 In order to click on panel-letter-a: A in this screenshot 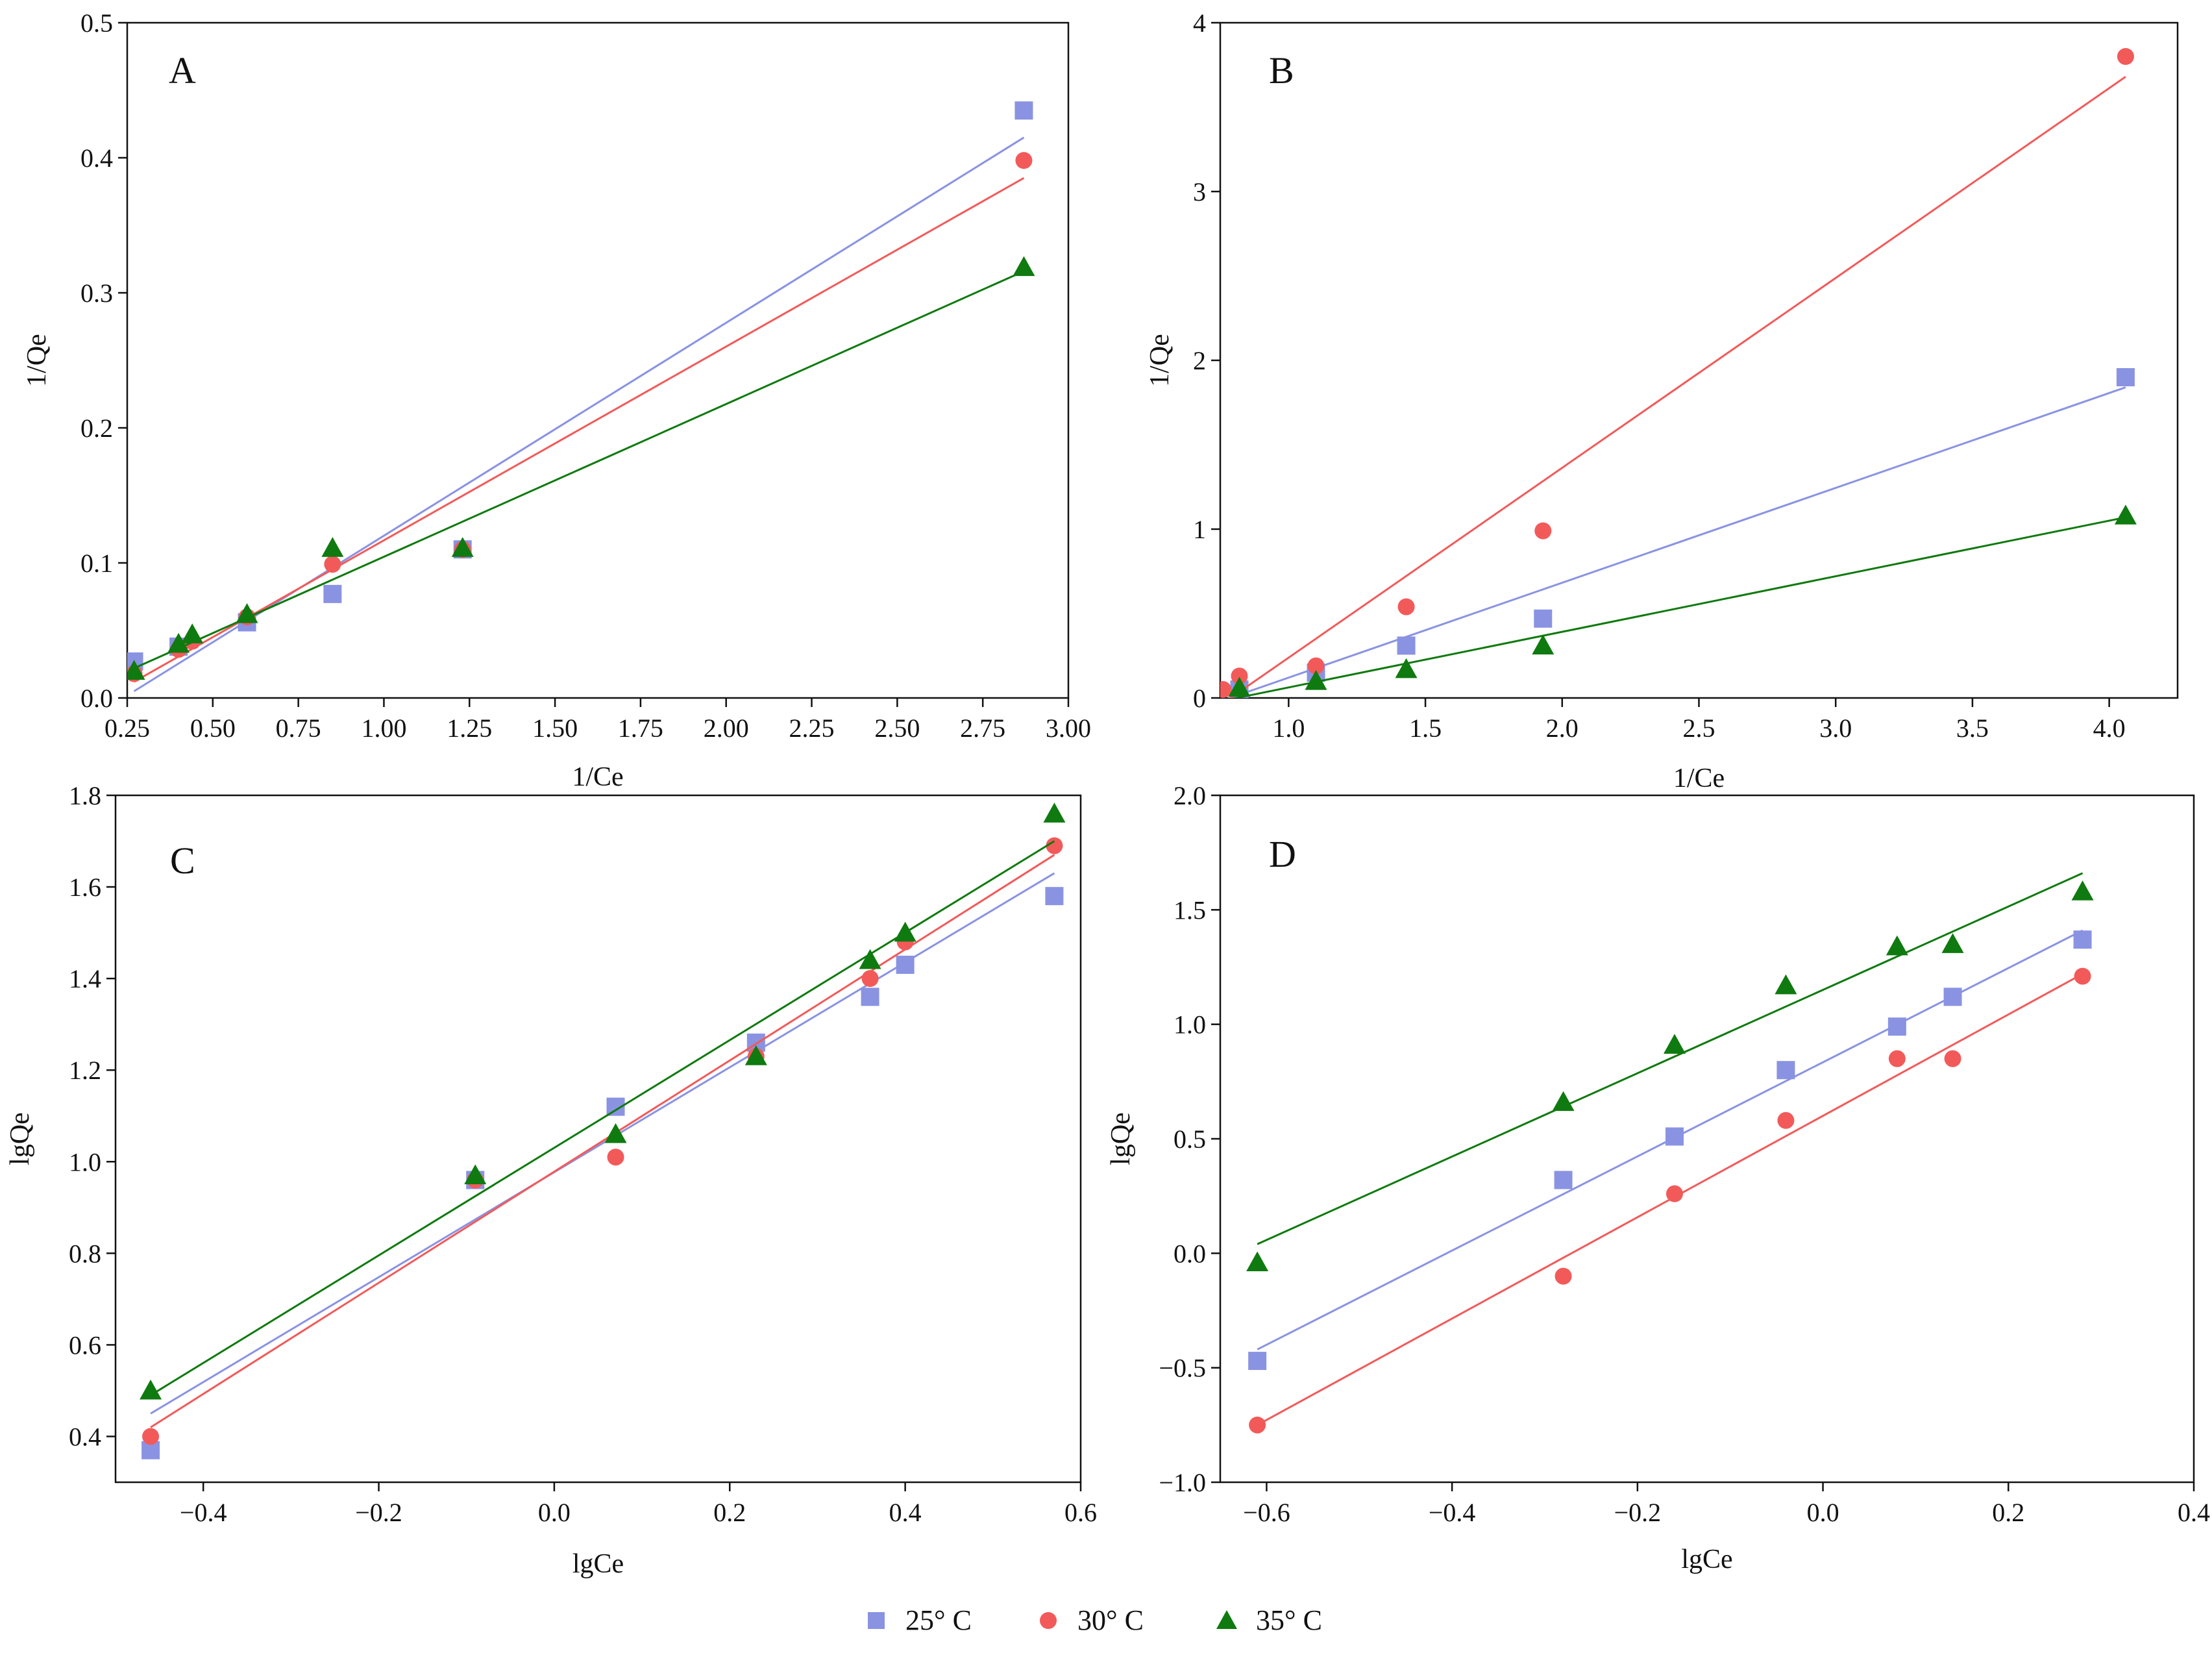, I will do `click(182, 70)`.